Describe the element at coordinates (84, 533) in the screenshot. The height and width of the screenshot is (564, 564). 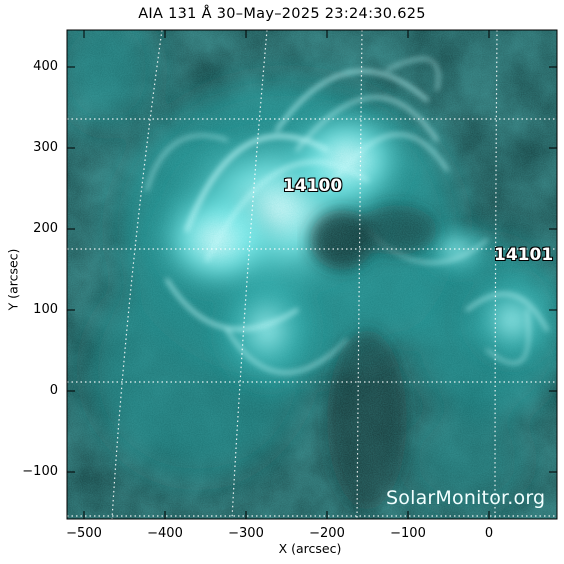
I see `x-tick-label: −500` at that location.